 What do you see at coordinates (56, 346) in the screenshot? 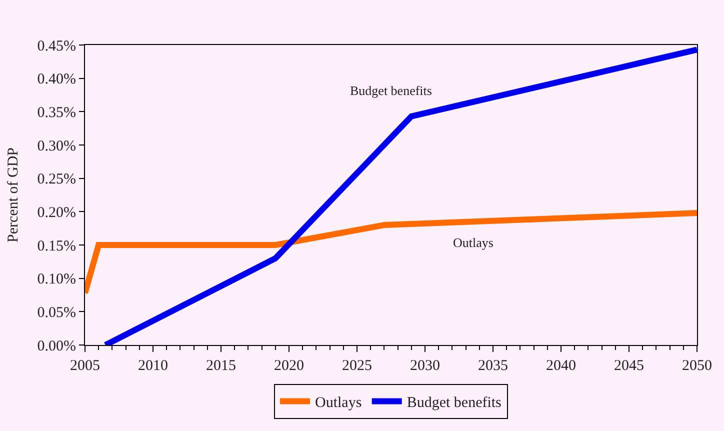
I see `y-tick-label: 0.00%` at bounding box center [56, 346].